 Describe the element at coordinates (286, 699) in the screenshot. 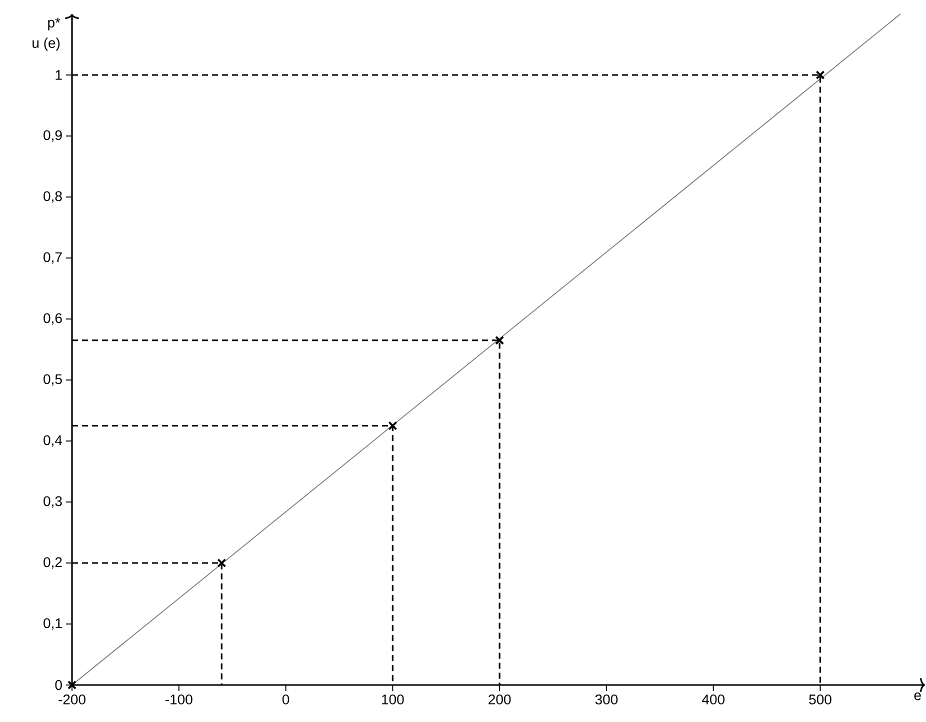

I see `x-tick-label: 0` at that location.